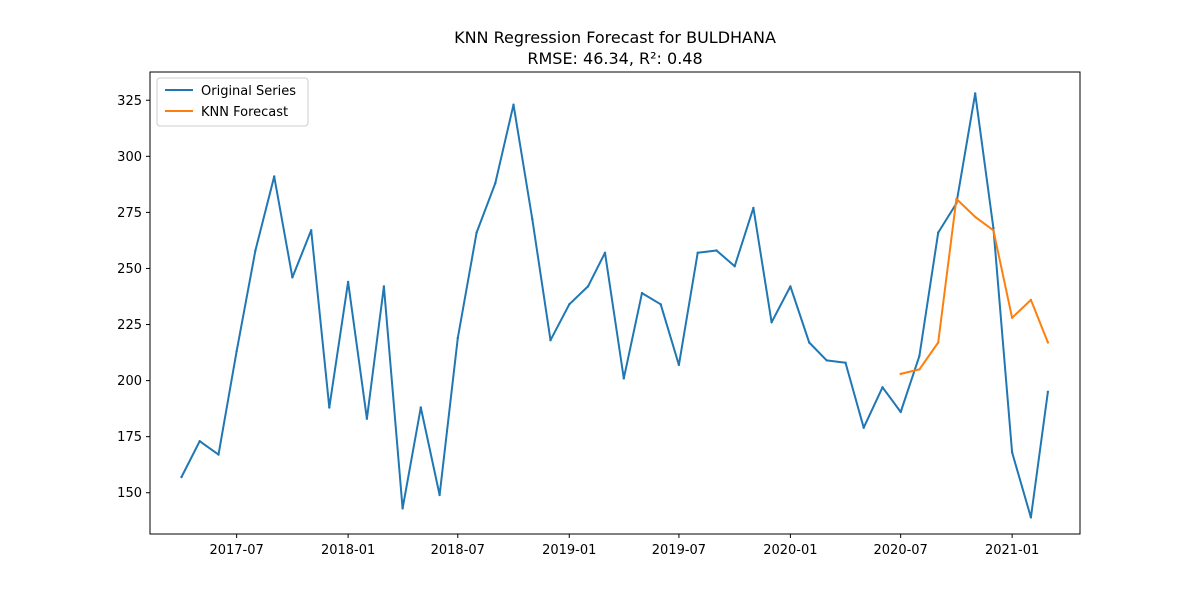  What do you see at coordinates (458, 550) in the screenshot?
I see `x-tick-label: 2018-07` at bounding box center [458, 550].